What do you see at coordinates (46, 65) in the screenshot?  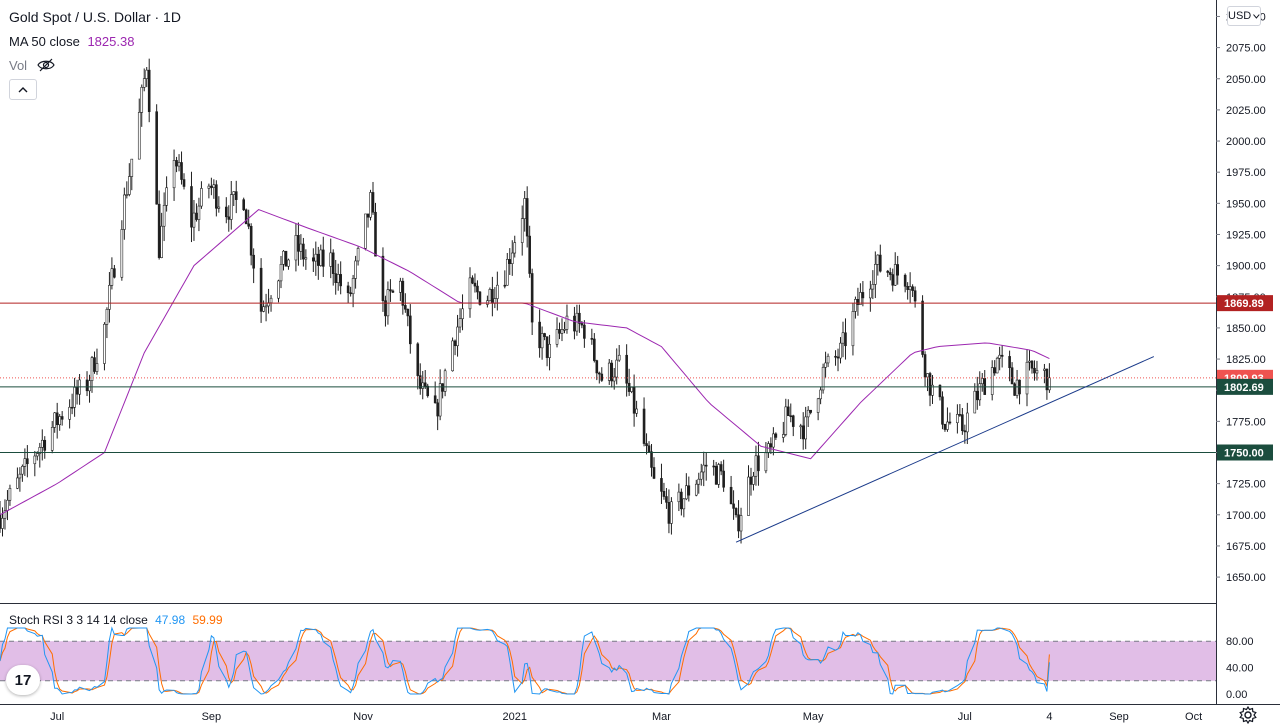 I see `eye-off-icon` at bounding box center [46, 65].